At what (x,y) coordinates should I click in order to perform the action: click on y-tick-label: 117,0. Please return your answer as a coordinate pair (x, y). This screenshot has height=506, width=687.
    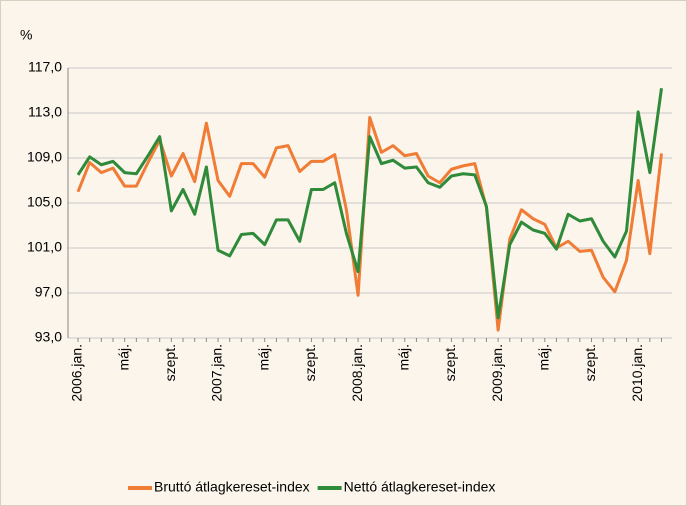
    Looking at the image, I should click on (45, 67).